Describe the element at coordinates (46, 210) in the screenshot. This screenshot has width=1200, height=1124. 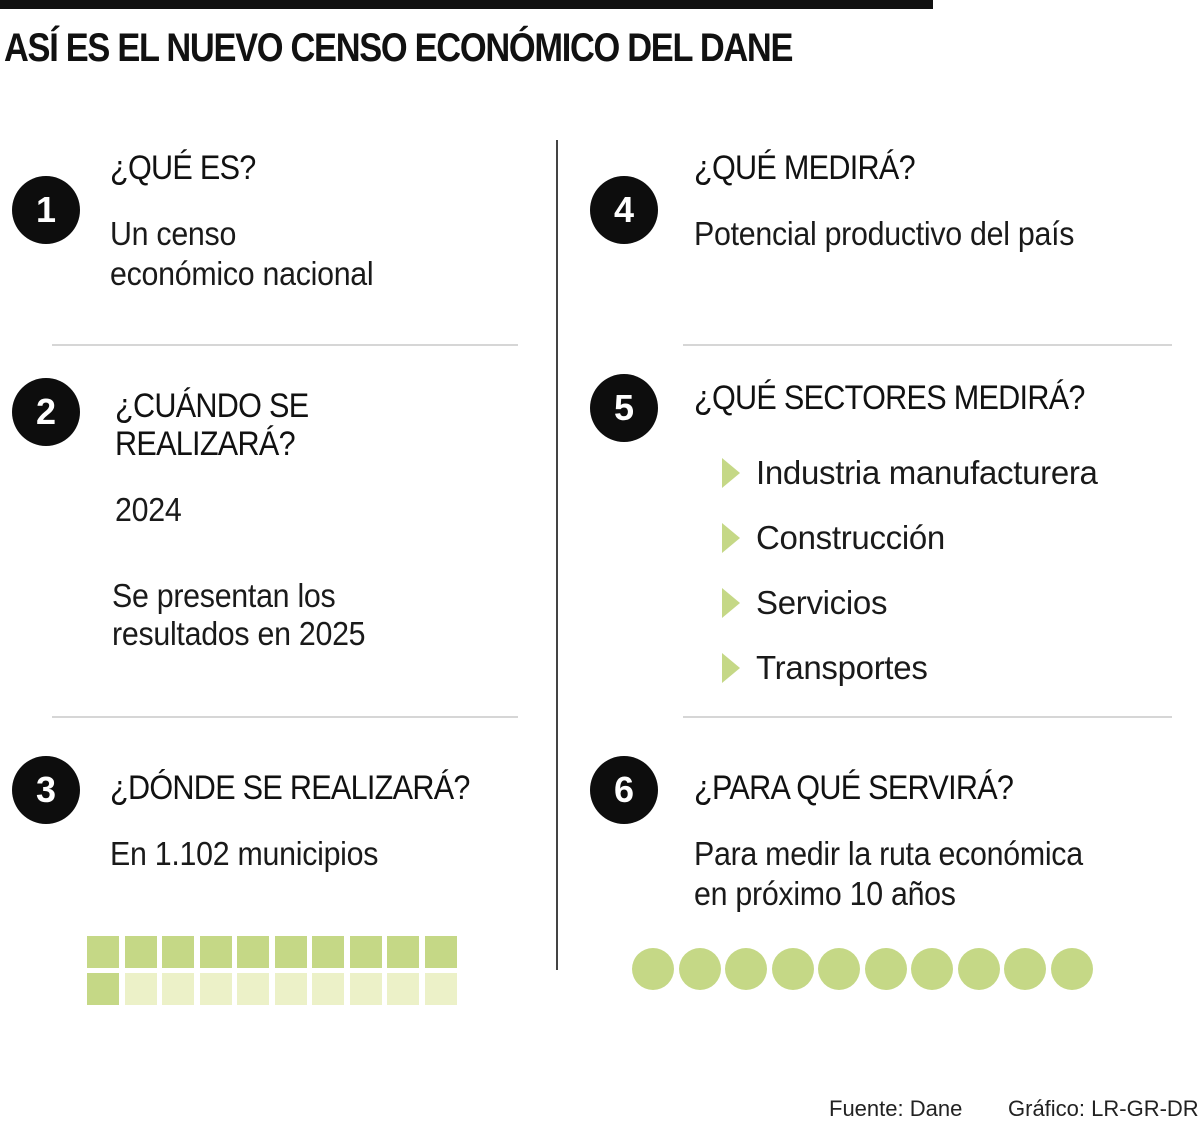
I see `number-badge-1: 1` at that location.